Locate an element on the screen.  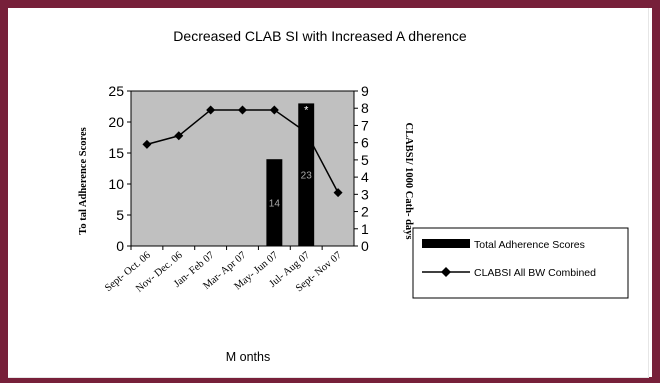
y2-tick-label: 2 is located at coordinates (365, 212).